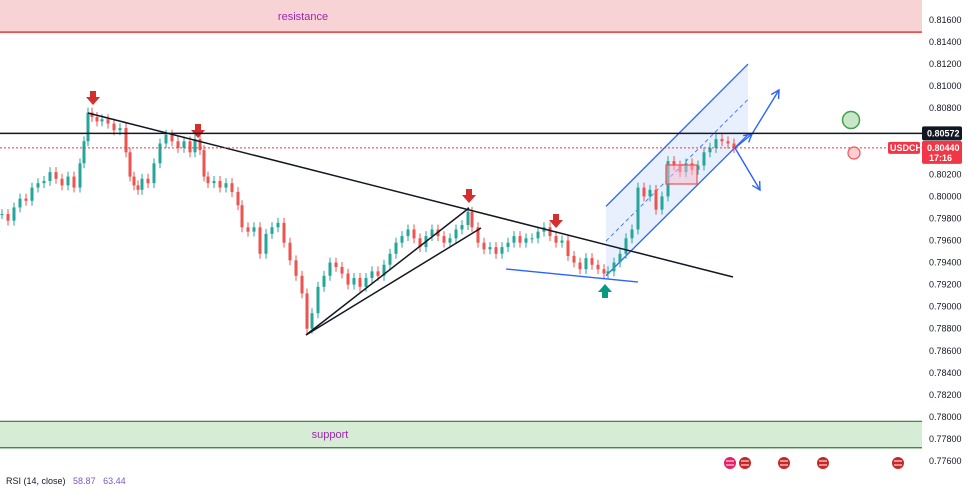  I want to click on price-tick-label: 0.78200, so click(945, 395).